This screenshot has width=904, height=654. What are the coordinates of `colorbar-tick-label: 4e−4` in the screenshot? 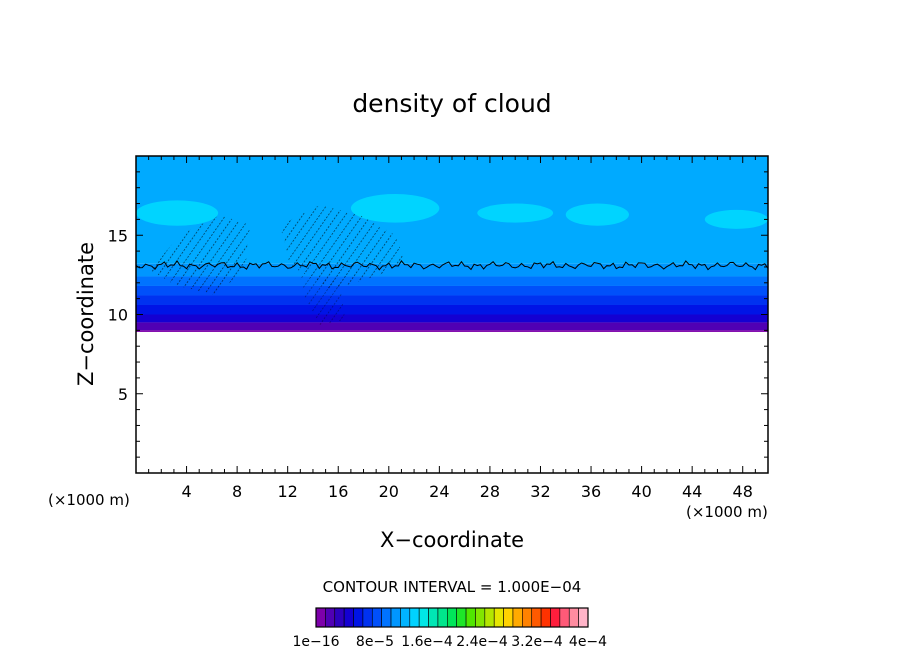 It's located at (588, 642).